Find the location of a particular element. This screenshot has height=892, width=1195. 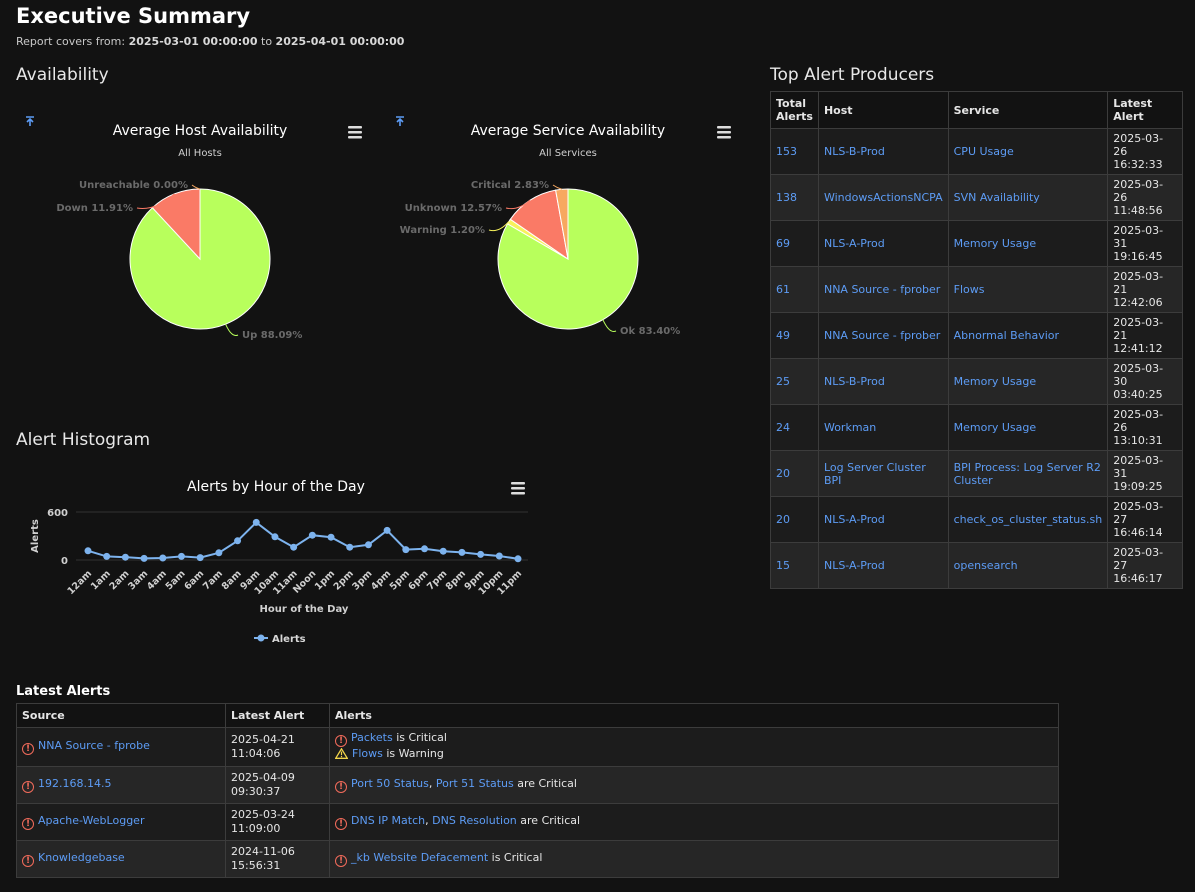

slice-label-down: Down 11.91% is located at coordinates (94, 208).